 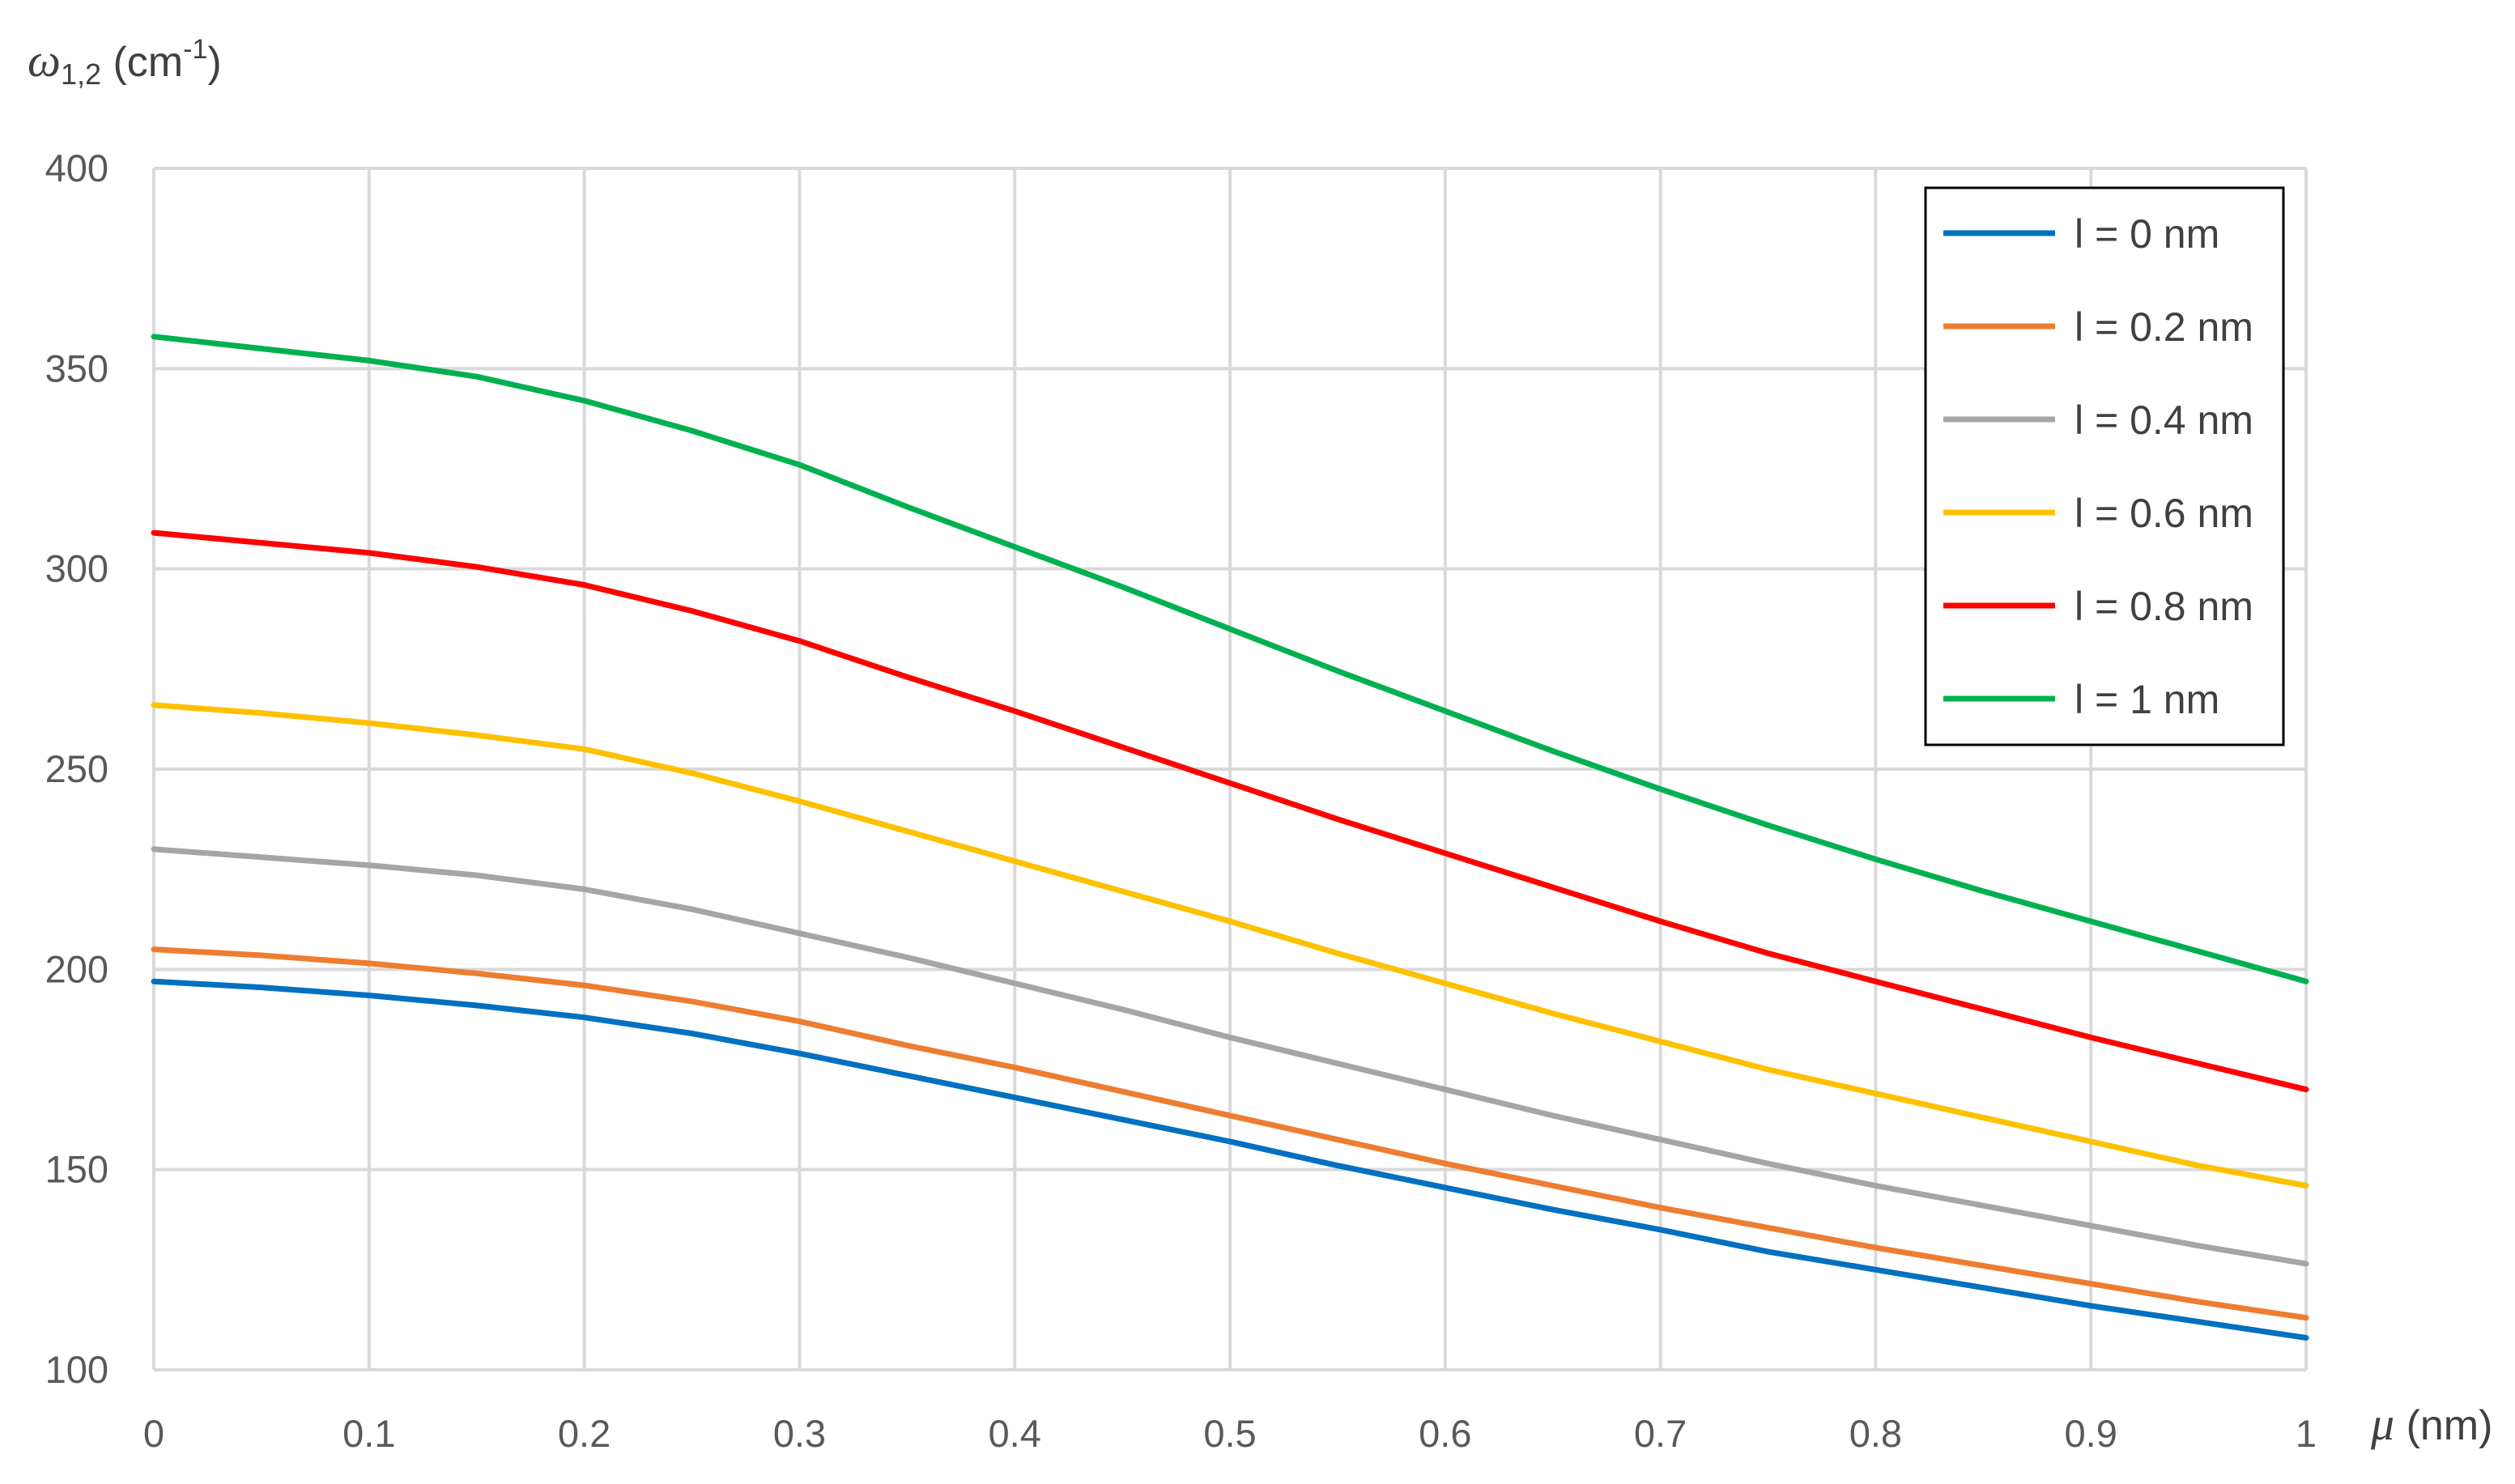 What do you see at coordinates (77, 568) in the screenshot?
I see `y-tick-label: 300` at bounding box center [77, 568].